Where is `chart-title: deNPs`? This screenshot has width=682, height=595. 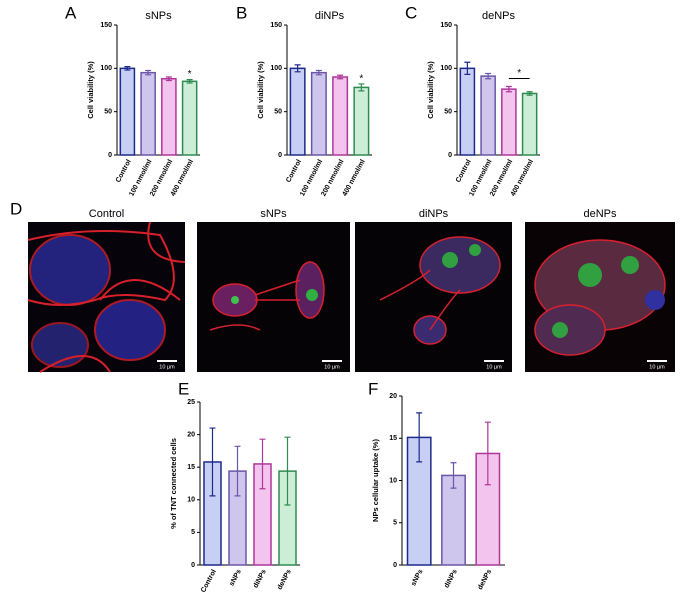 chart-title: deNPs is located at coordinates (499, 16).